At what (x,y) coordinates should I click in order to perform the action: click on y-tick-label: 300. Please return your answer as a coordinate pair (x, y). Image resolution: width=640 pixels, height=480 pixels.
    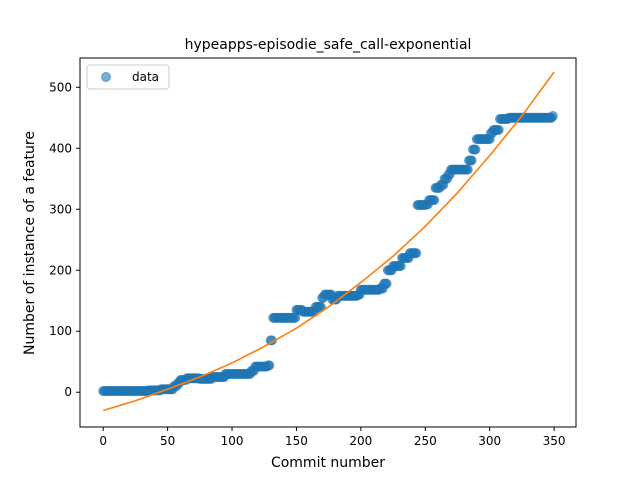
    Looking at the image, I should click on (60, 209).